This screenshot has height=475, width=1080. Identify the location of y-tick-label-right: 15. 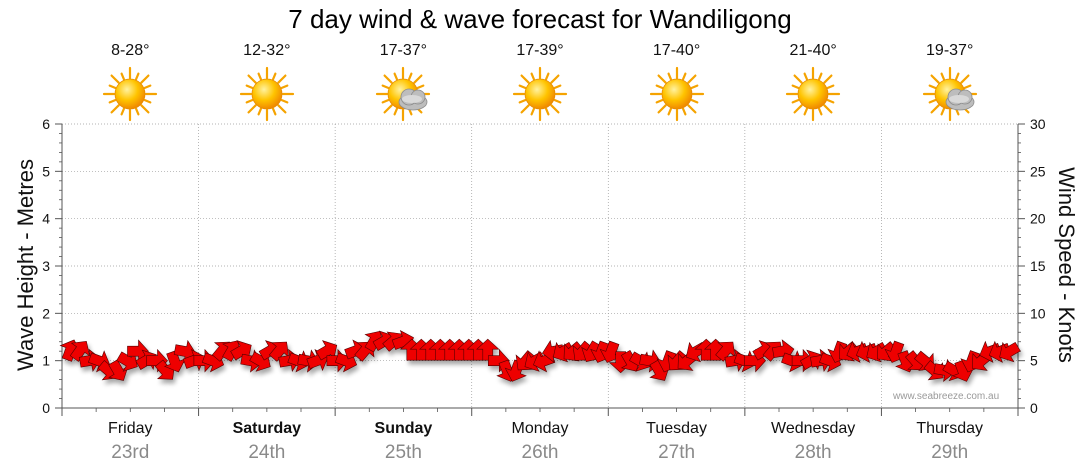
(1038, 266).